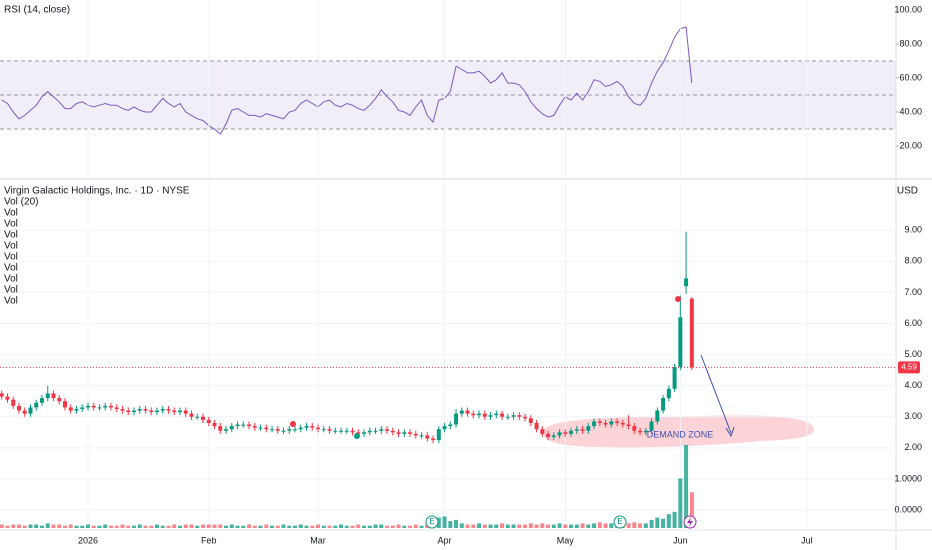 The width and height of the screenshot is (932, 550). I want to click on y-tick-label: 1.0000, so click(908, 478).